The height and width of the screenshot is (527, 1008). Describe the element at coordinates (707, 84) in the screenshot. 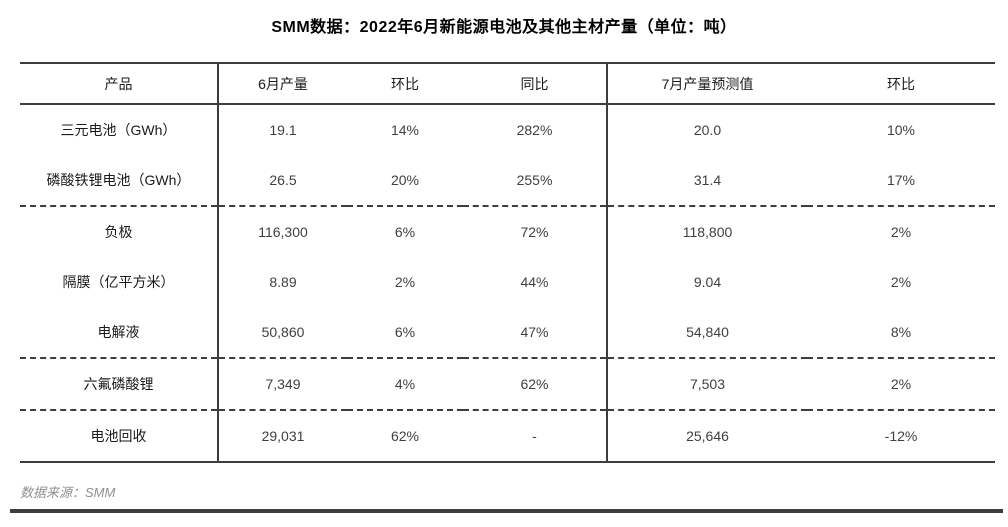

I see `column-header-july-forecast: 7月产量预测值` at that location.